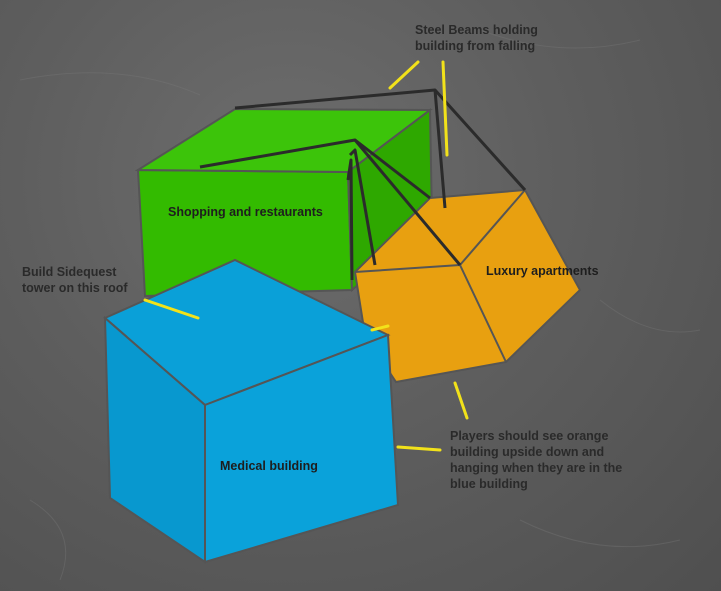  What do you see at coordinates (69, 272) in the screenshot?
I see `sidequest-label-line1: Build Sidequest` at bounding box center [69, 272].